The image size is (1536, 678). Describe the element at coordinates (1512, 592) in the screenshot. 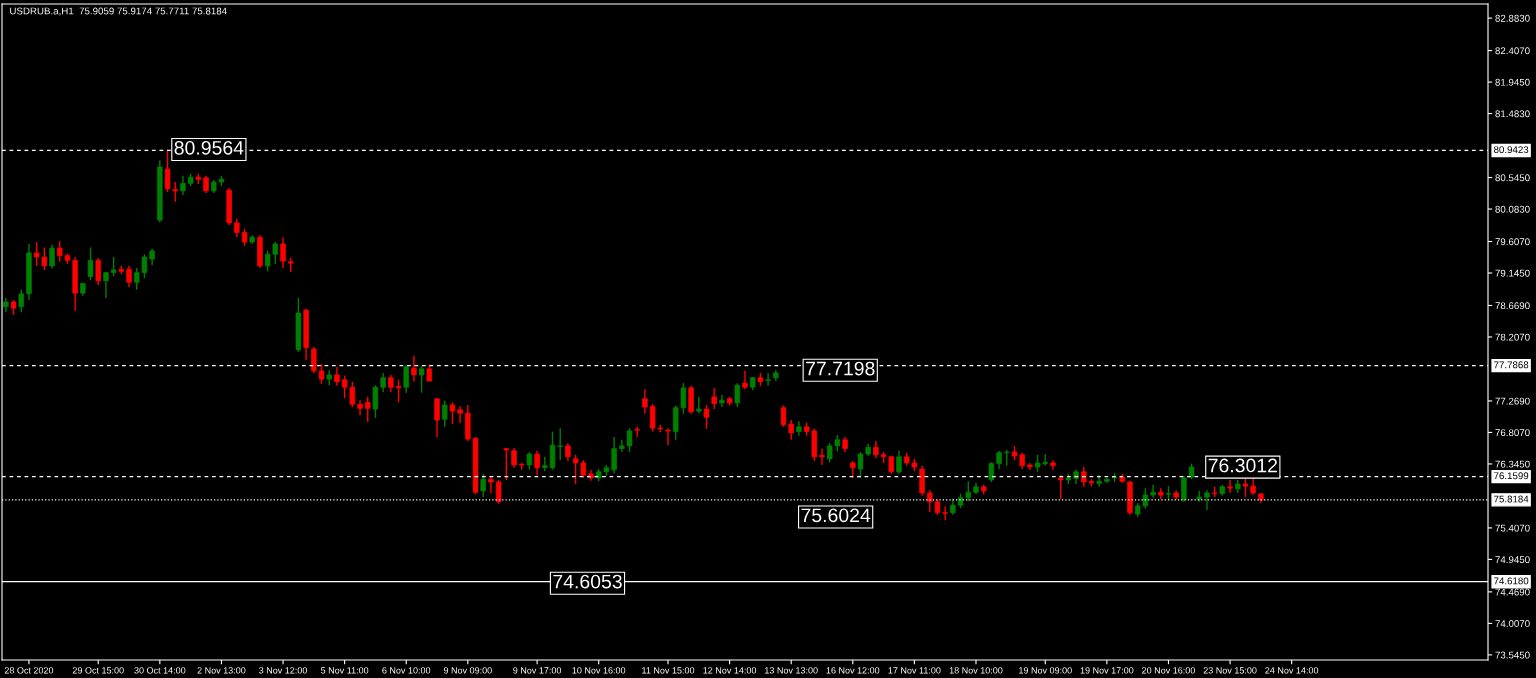

I see `y-tick-label: 74.4690` at that location.